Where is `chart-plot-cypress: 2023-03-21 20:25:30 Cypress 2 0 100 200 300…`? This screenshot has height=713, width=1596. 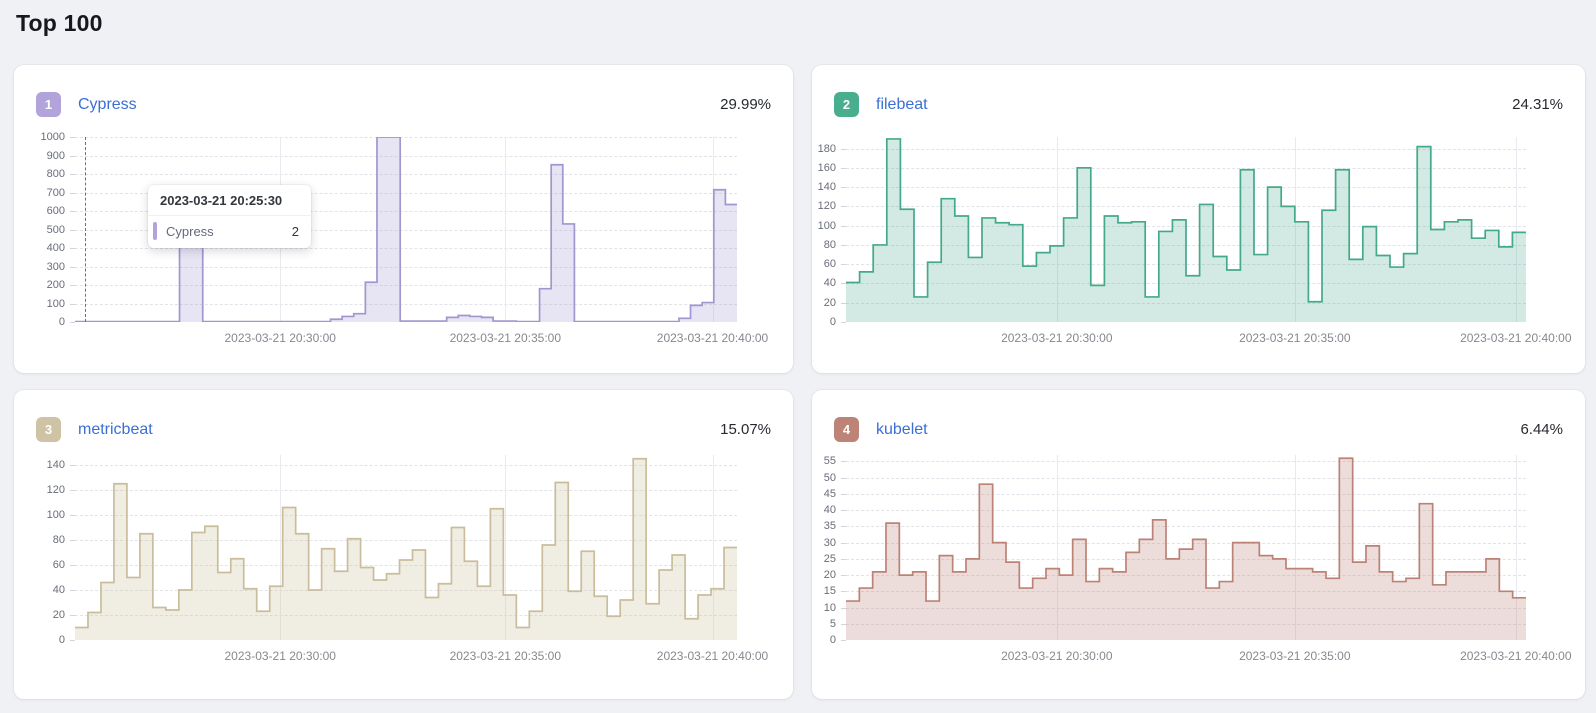
chart-plot-cypress: 2023-03-21 20:25:30 Cypress 2 0 100 200 300… is located at coordinates (405, 238).